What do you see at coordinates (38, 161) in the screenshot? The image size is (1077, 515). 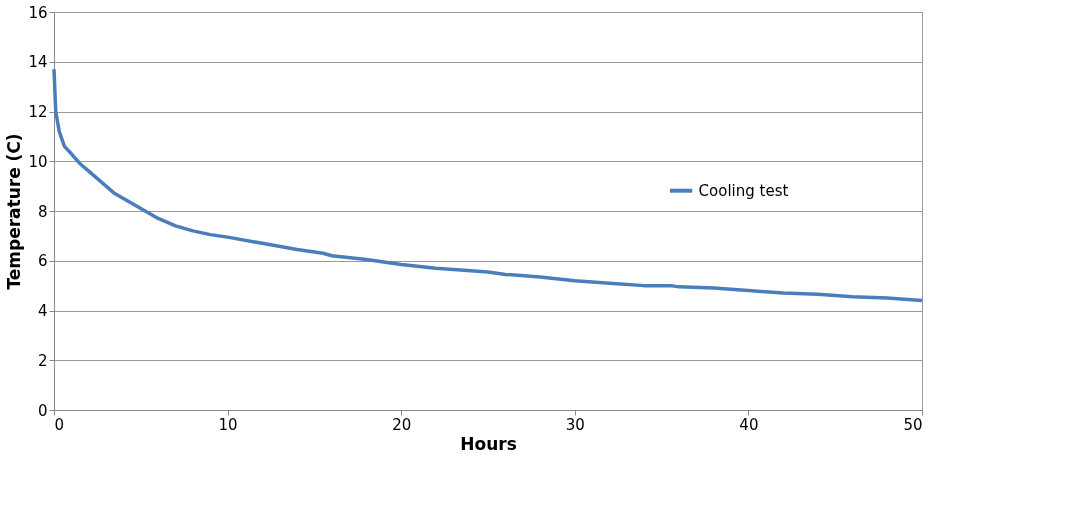 I see `y-tick-label: 10` at bounding box center [38, 161].